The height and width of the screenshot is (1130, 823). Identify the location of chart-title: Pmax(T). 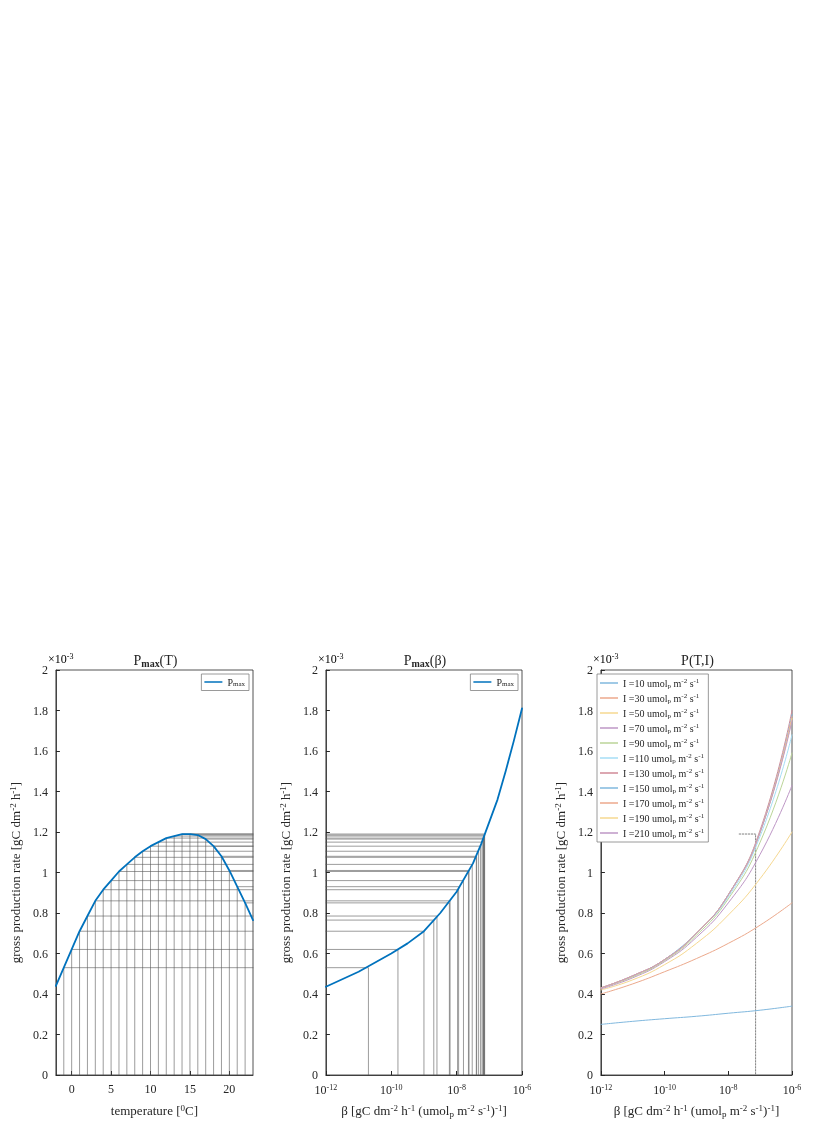
(155, 661).